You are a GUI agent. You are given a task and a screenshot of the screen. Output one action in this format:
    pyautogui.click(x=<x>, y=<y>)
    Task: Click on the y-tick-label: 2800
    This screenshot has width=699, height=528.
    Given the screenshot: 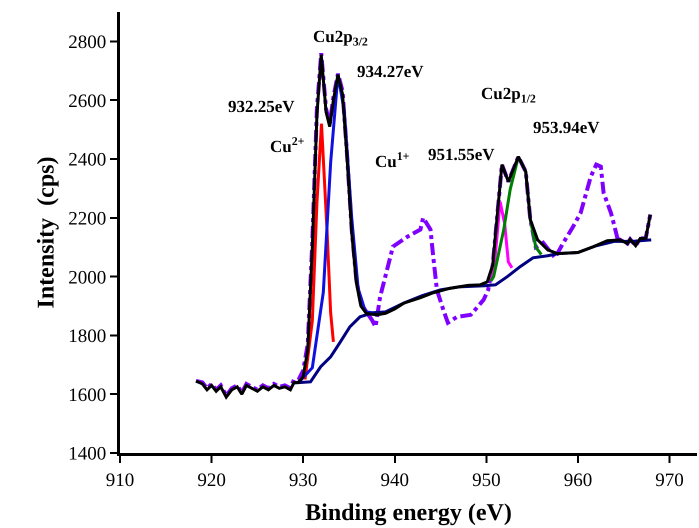 What is the action you would take?
    pyautogui.click(x=87, y=43)
    